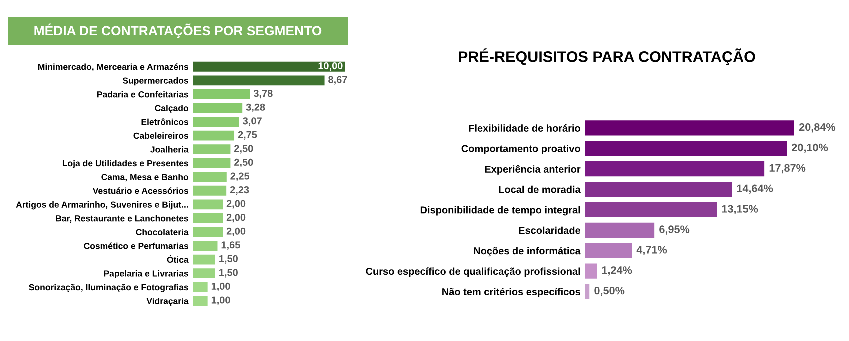 The image size is (849, 341). Describe the element at coordinates (817, 128) in the screenshot. I see `data-label: 20,84%` at that location.